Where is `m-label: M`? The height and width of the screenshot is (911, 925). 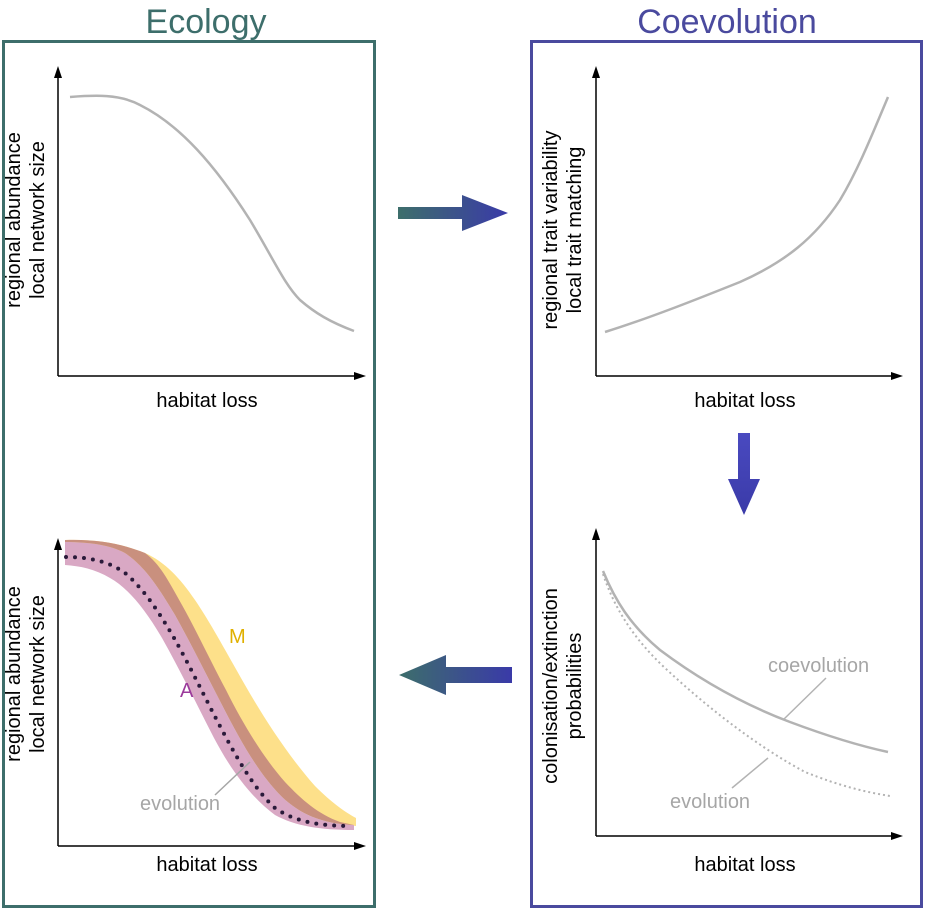
m-label: M is located at coordinates (237, 637).